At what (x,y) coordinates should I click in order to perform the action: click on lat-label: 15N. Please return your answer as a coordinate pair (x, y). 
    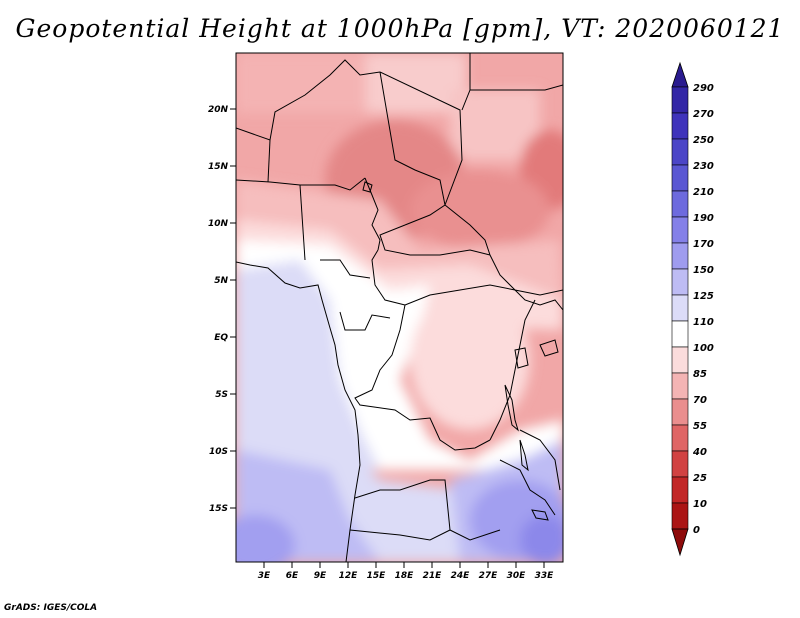
    Looking at the image, I should click on (218, 167).